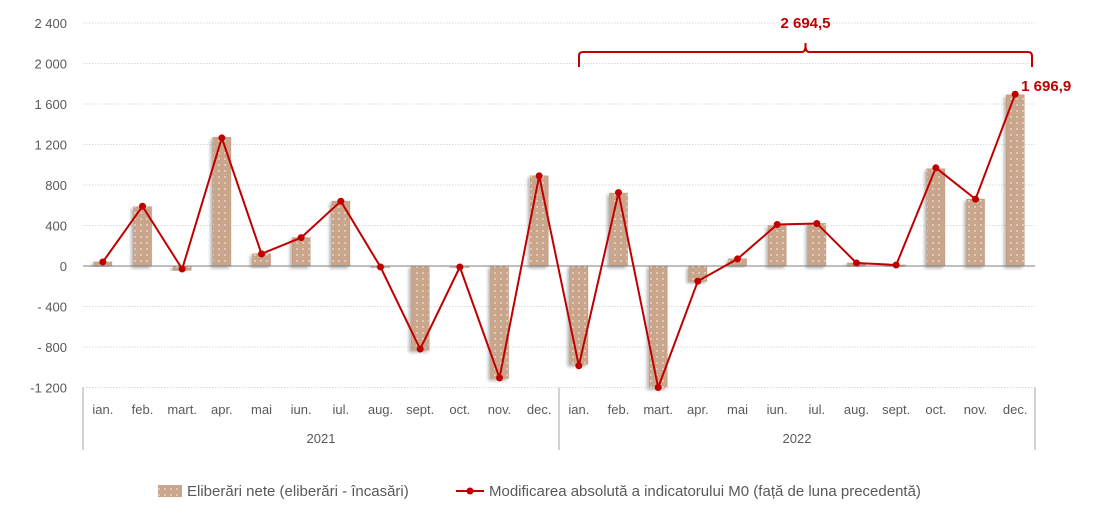 The image size is (1098, 529). What do you see at coordinates (170, 491) in the screenshot?
I see `legend-bar-swatch` at bounding box center [170, 491].